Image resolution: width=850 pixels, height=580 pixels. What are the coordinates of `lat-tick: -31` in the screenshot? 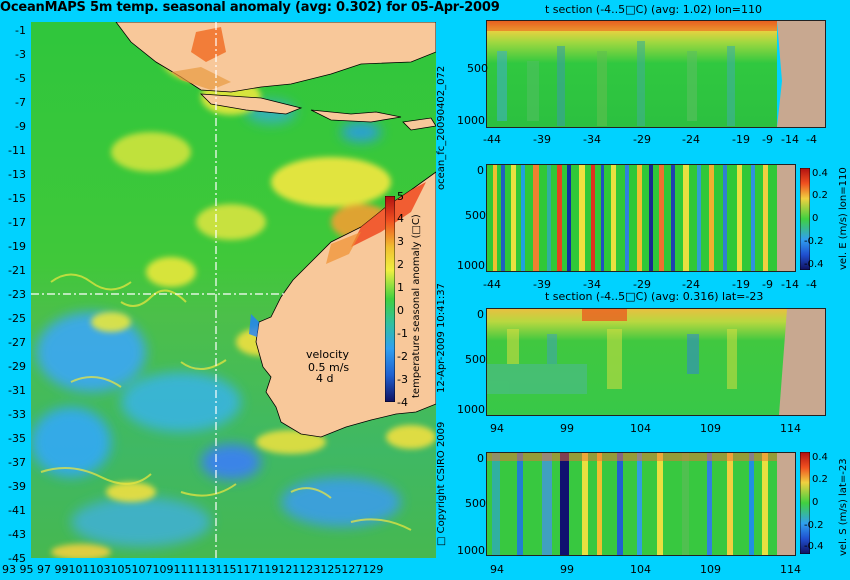 It's located at (17, 390).